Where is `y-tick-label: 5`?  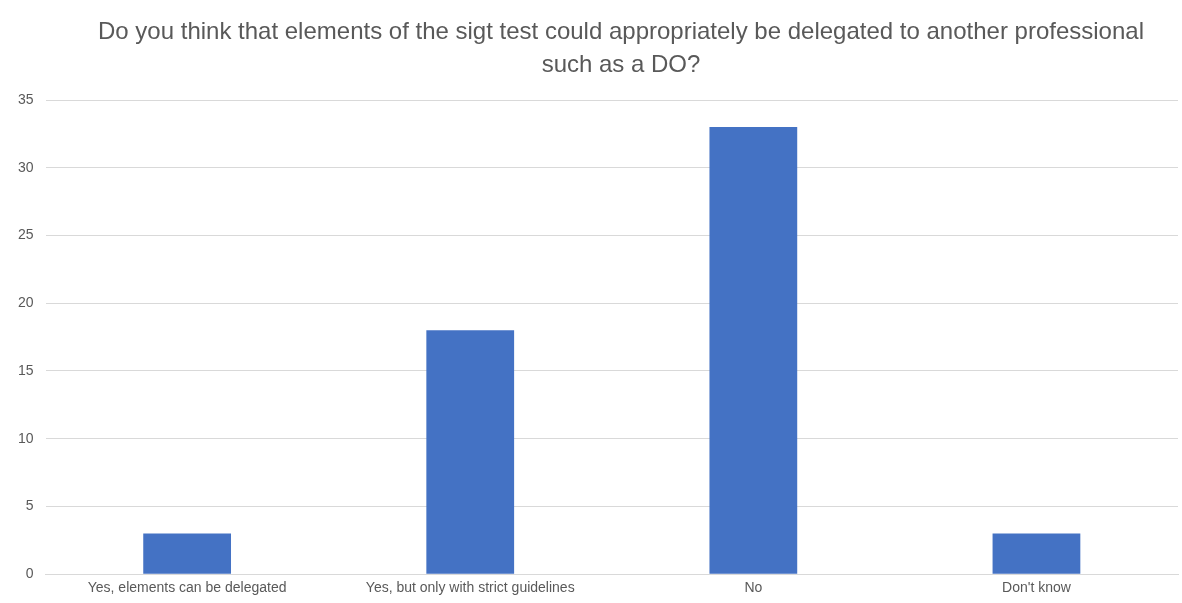
y-tick-label: 5 is located at coordinates (29, 505).